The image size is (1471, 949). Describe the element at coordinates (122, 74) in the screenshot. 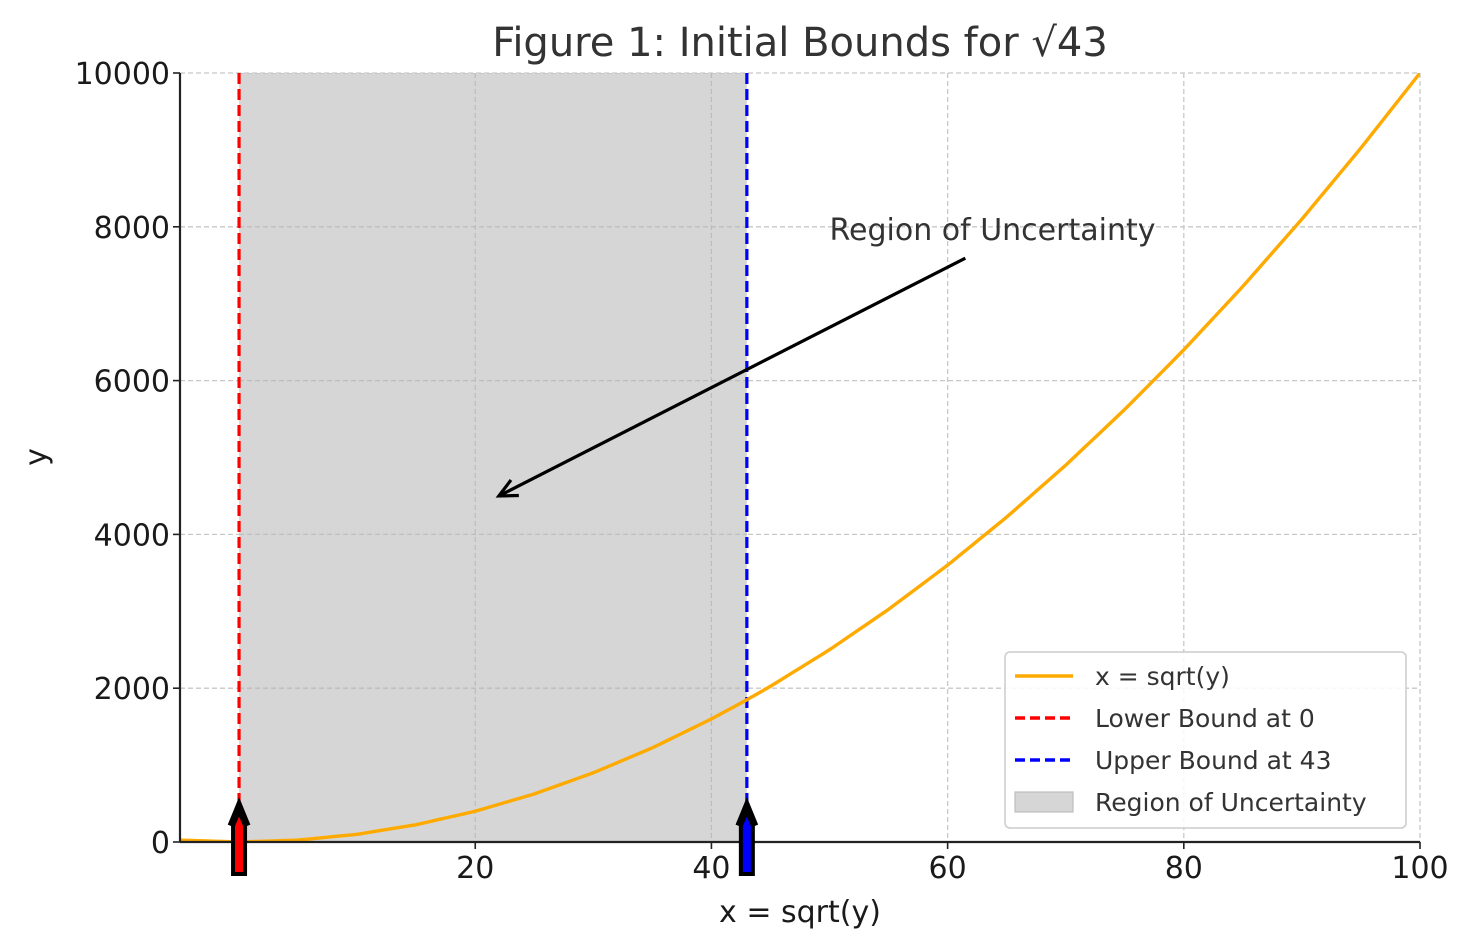

I see `y-tick-label: 10000` at that location.